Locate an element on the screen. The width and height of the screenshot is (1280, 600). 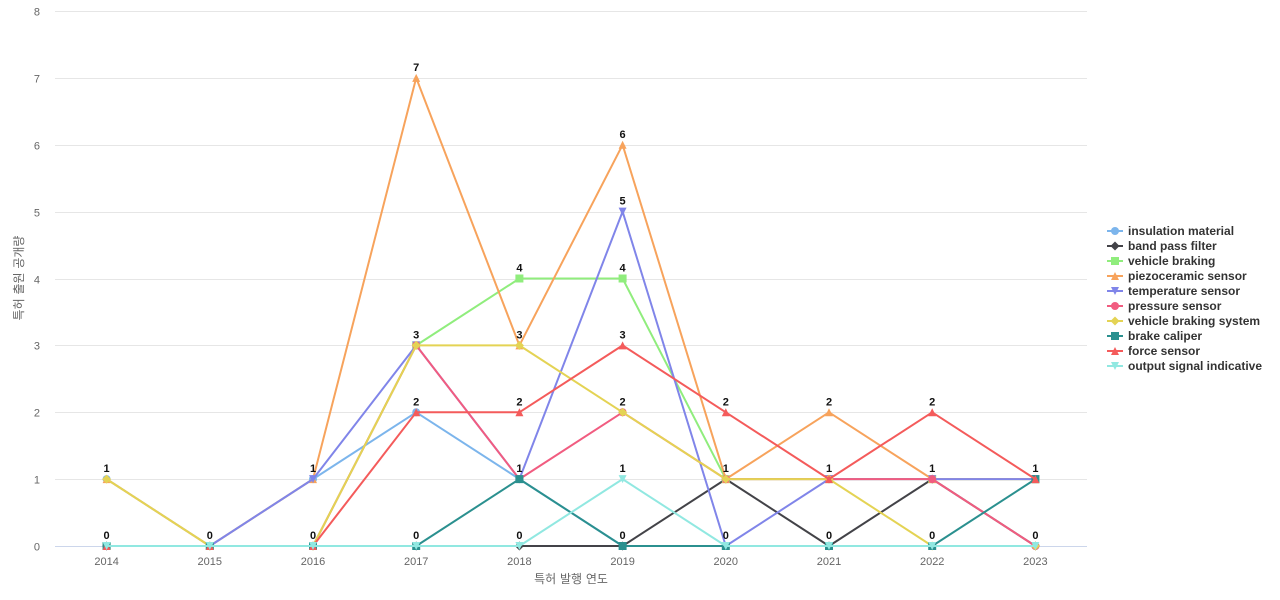
legend-label: output signal indicative is located at coordinates (1195, 366).